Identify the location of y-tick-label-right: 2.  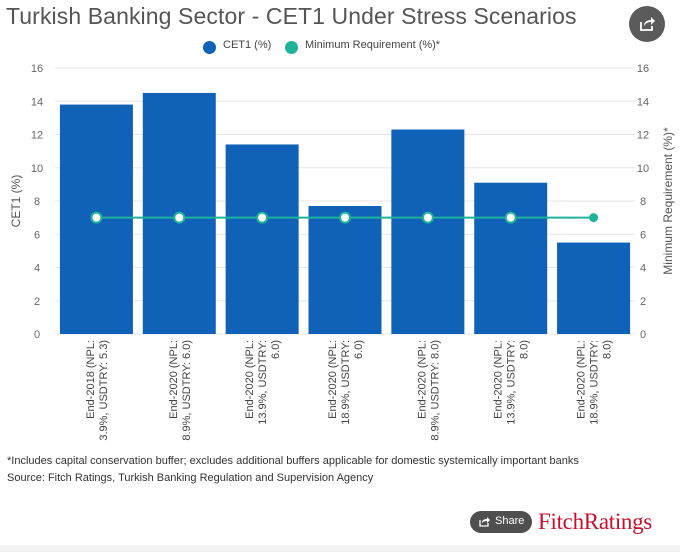
(643, 302).